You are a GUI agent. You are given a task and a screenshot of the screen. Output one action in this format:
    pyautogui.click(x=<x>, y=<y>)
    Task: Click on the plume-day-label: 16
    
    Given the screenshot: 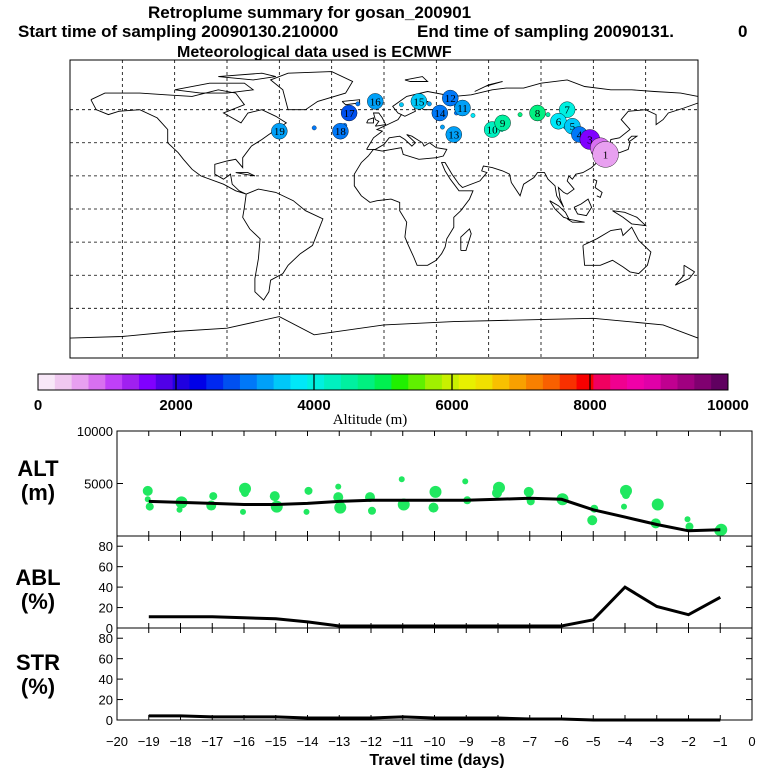 What is the action you would take?
    pyautogui.click(x=376, y=102)
    